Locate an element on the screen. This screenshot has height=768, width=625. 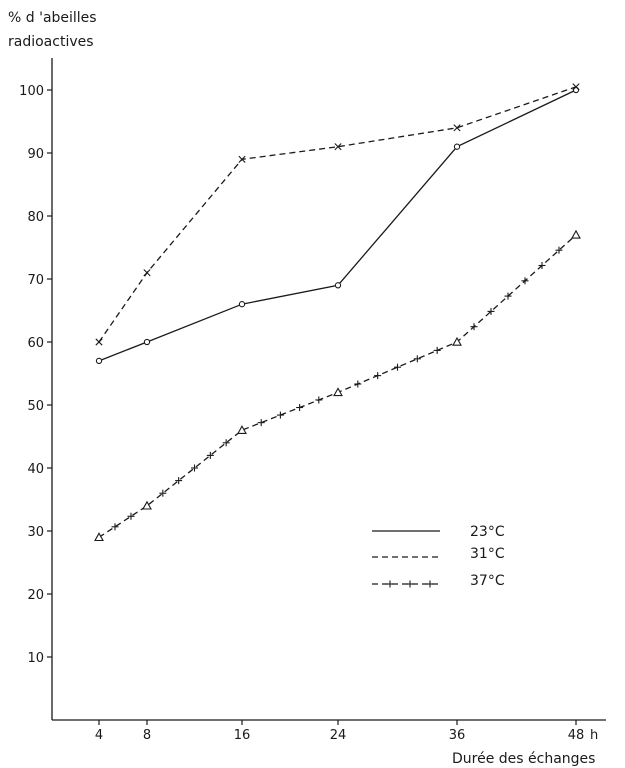
y-tick-label: 40 is located at coordinates (35, 469).